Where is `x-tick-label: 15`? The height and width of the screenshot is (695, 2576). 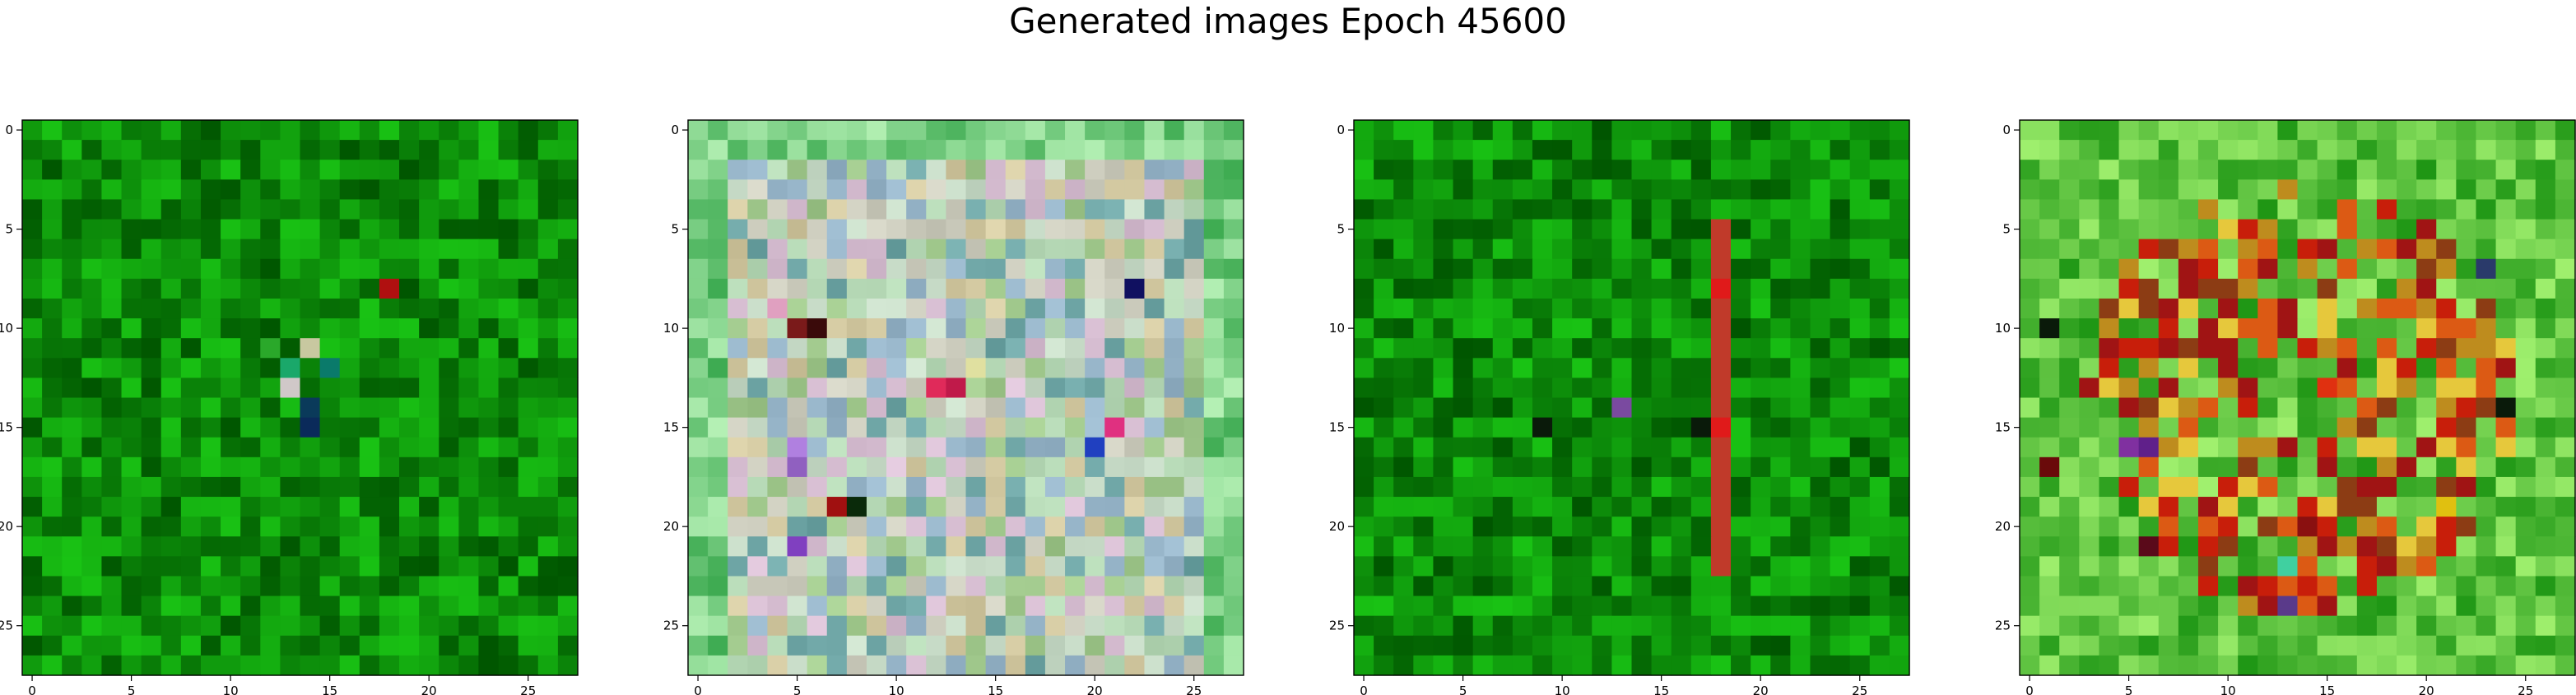
x-tick-label: 15 is located at coordinates (2327, 689).